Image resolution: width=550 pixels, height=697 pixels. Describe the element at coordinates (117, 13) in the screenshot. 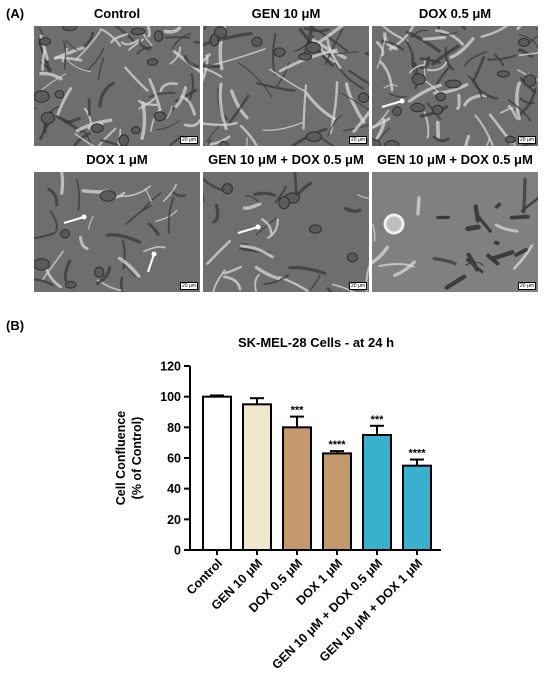

I see `micrograph-title: Control` at that location.